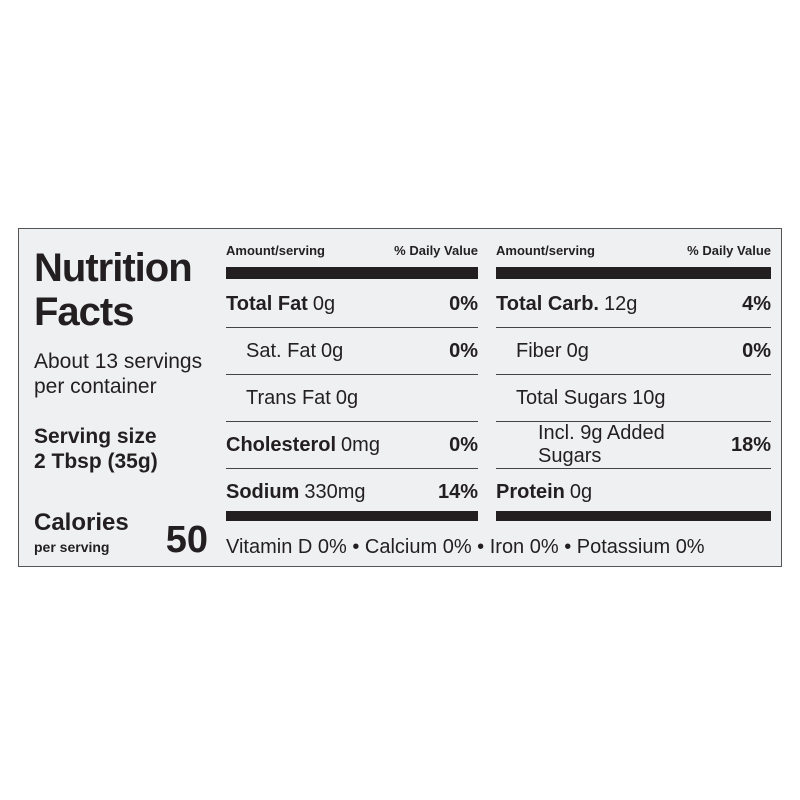  What do you see at coordinates (95, 436) in the screenshot?
I see `serving-size-label: Serving size` at bounding box center [95, 436].